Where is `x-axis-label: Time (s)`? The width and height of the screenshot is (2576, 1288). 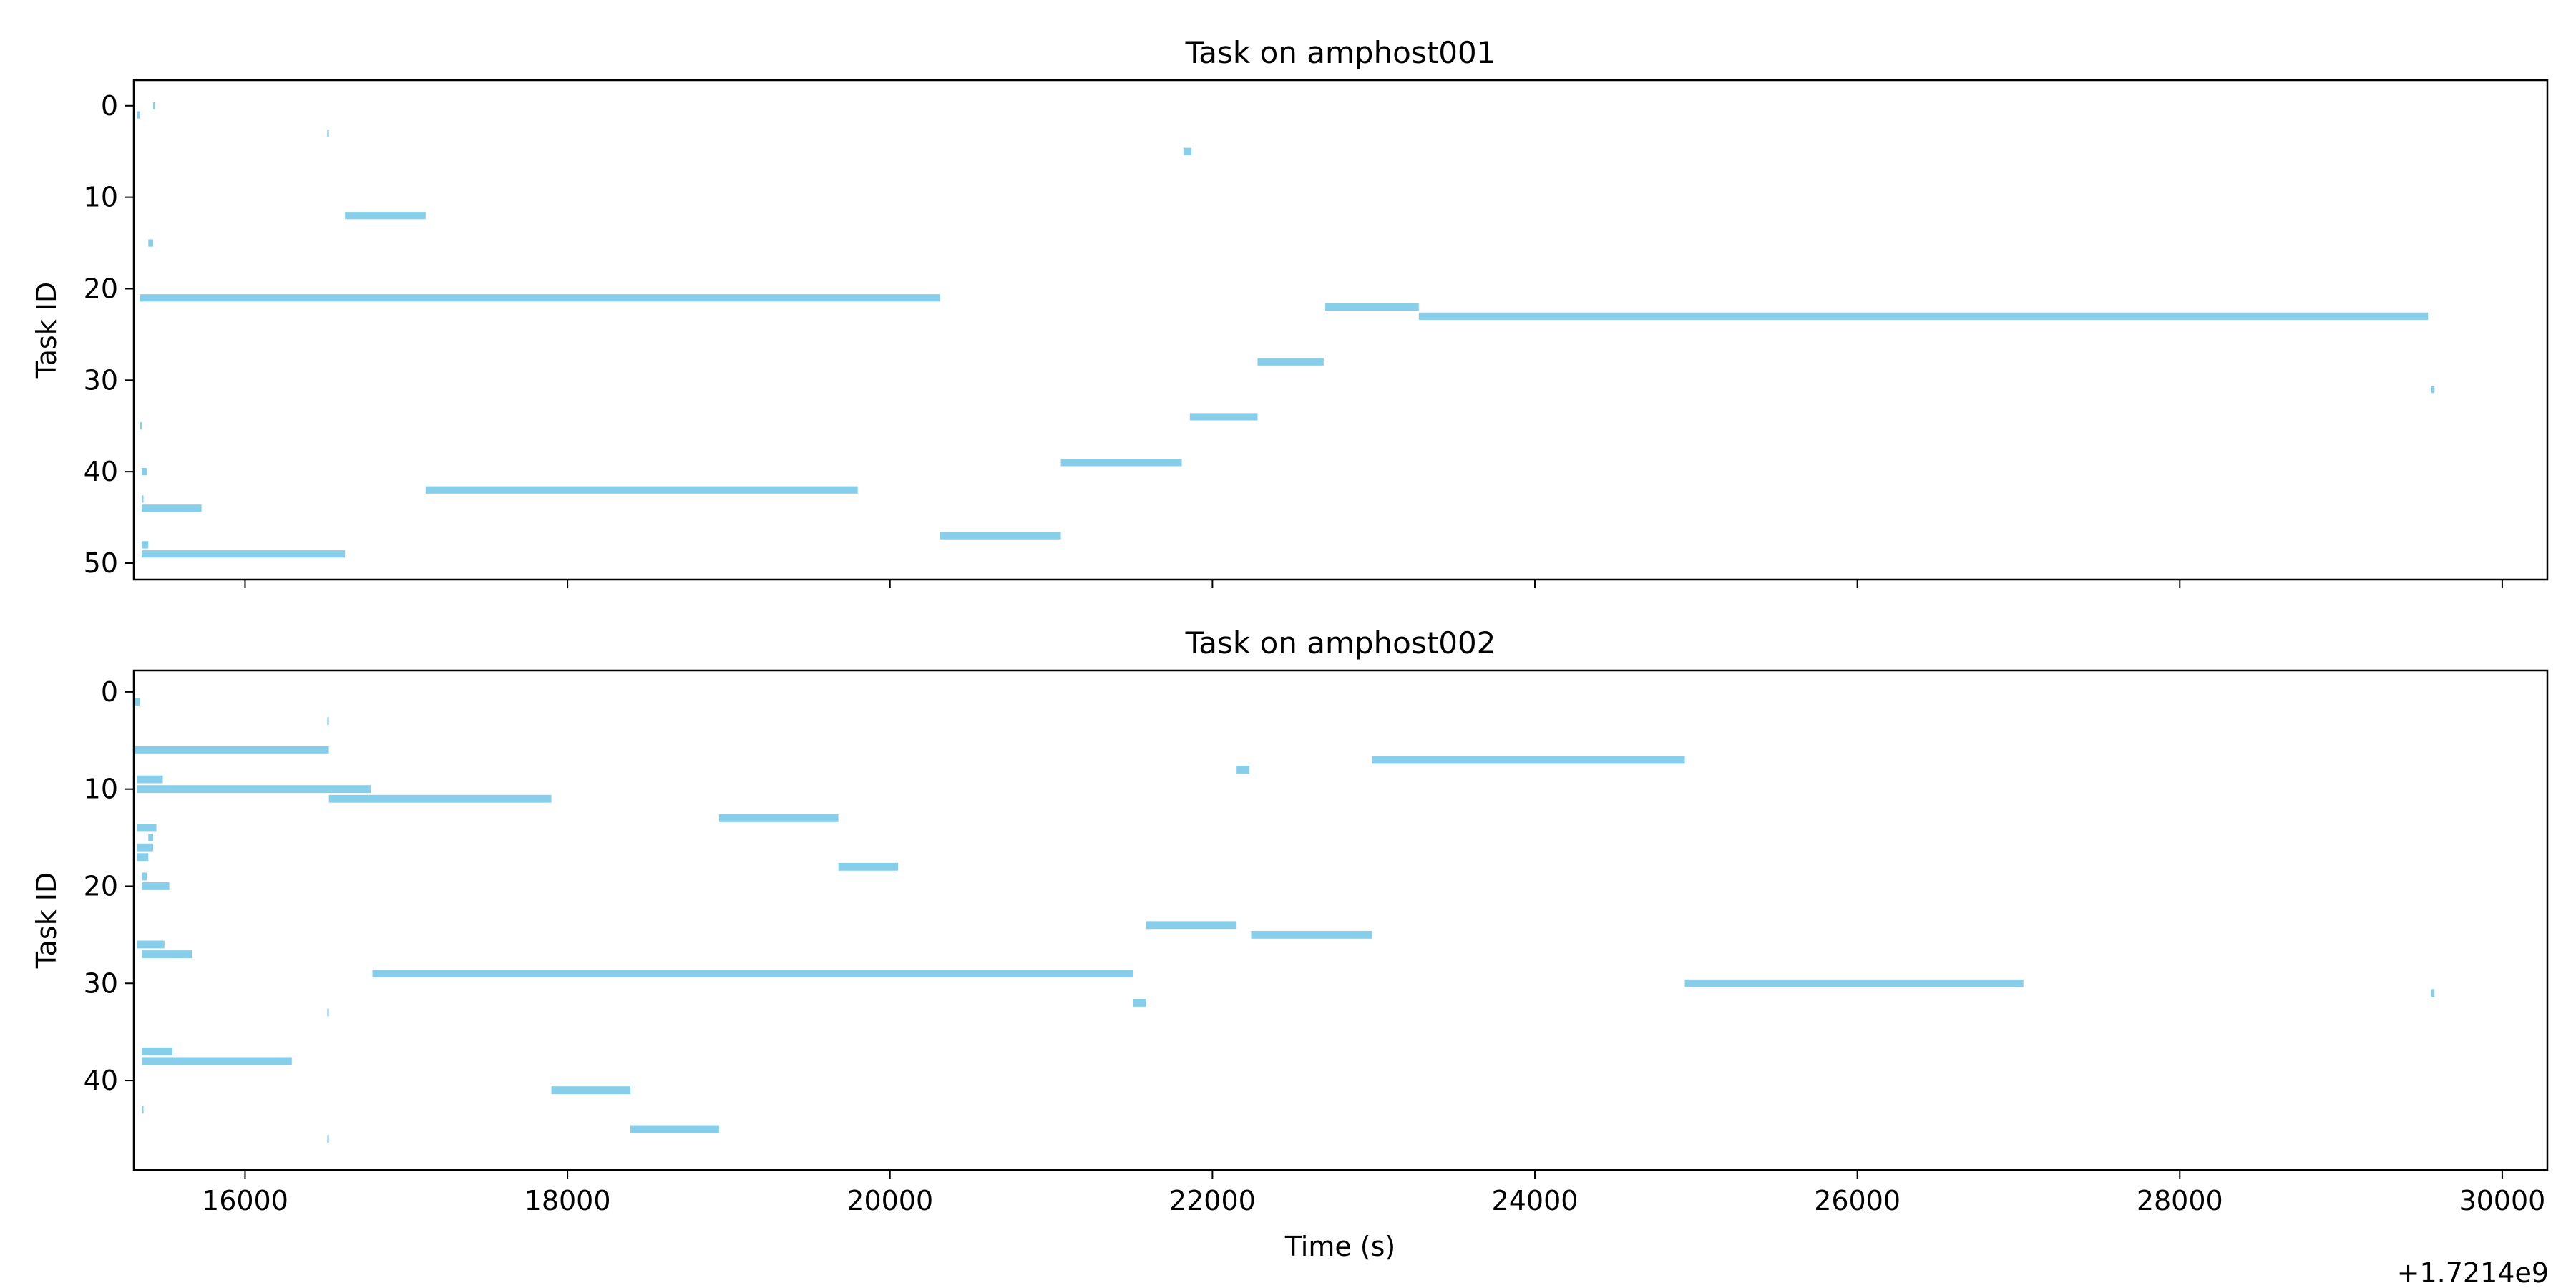 x-axis-label: Time (s) is located at coordinates (1340, 1246).